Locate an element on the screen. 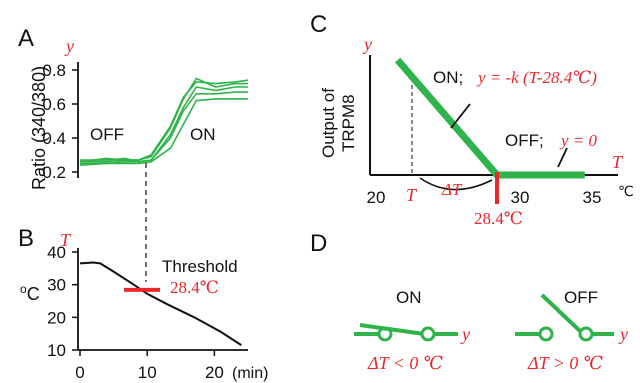  panel-d-on-y: y is located at coordinates (465, 334).